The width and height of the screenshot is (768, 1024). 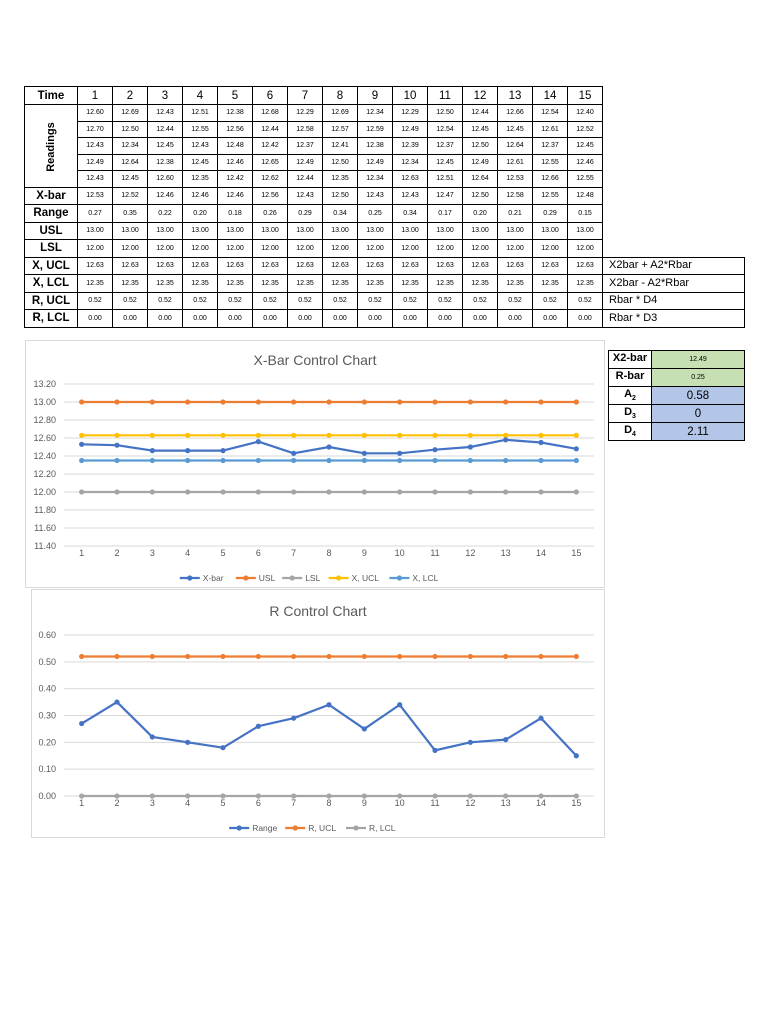 What do you see at coordinates (235, 129) in the screenshot?
I see `reading-cell: 12.56` at bounding box center [235, 129].